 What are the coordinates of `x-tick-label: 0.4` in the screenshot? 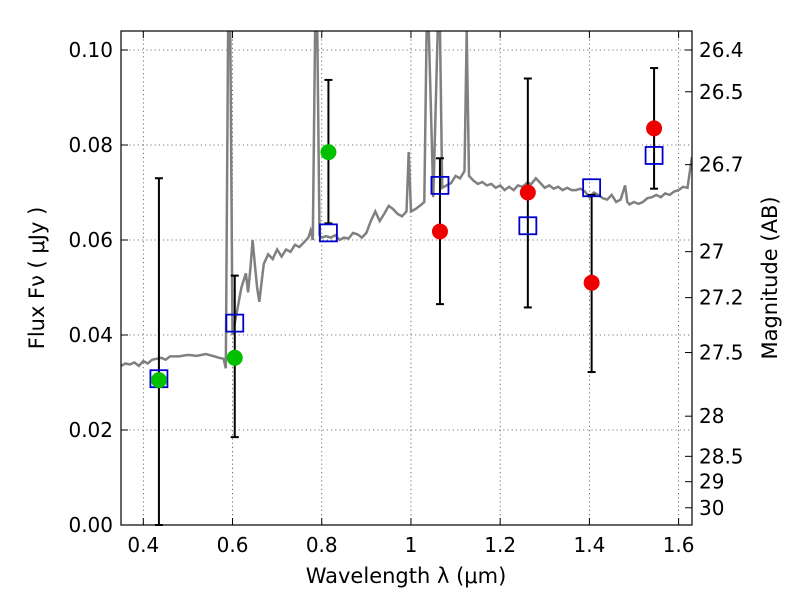 It's located at (143, 545).